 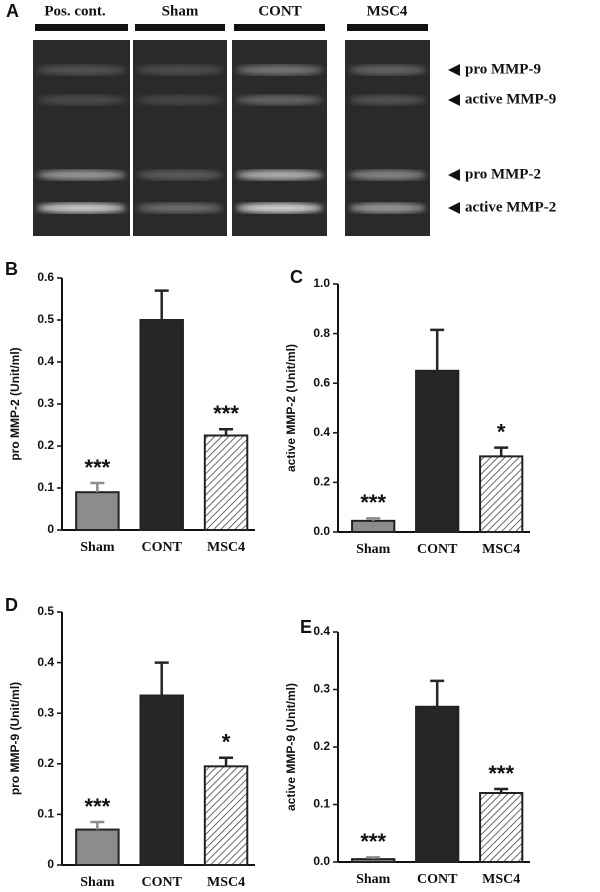 What do you see at coordinates (74, 11) in the screenshot?
I see `lane-label: Pos. cont.` at bounding box center [74, 11].